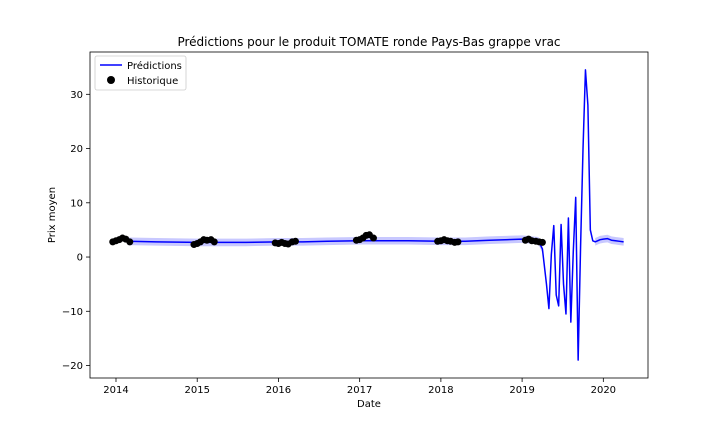 The height and width of the screenshot is (432, 720). What do you see at coordinates (369, 404) in the screenshot?
I see `x-axis-label: Date` at bounding box center [369, 404].